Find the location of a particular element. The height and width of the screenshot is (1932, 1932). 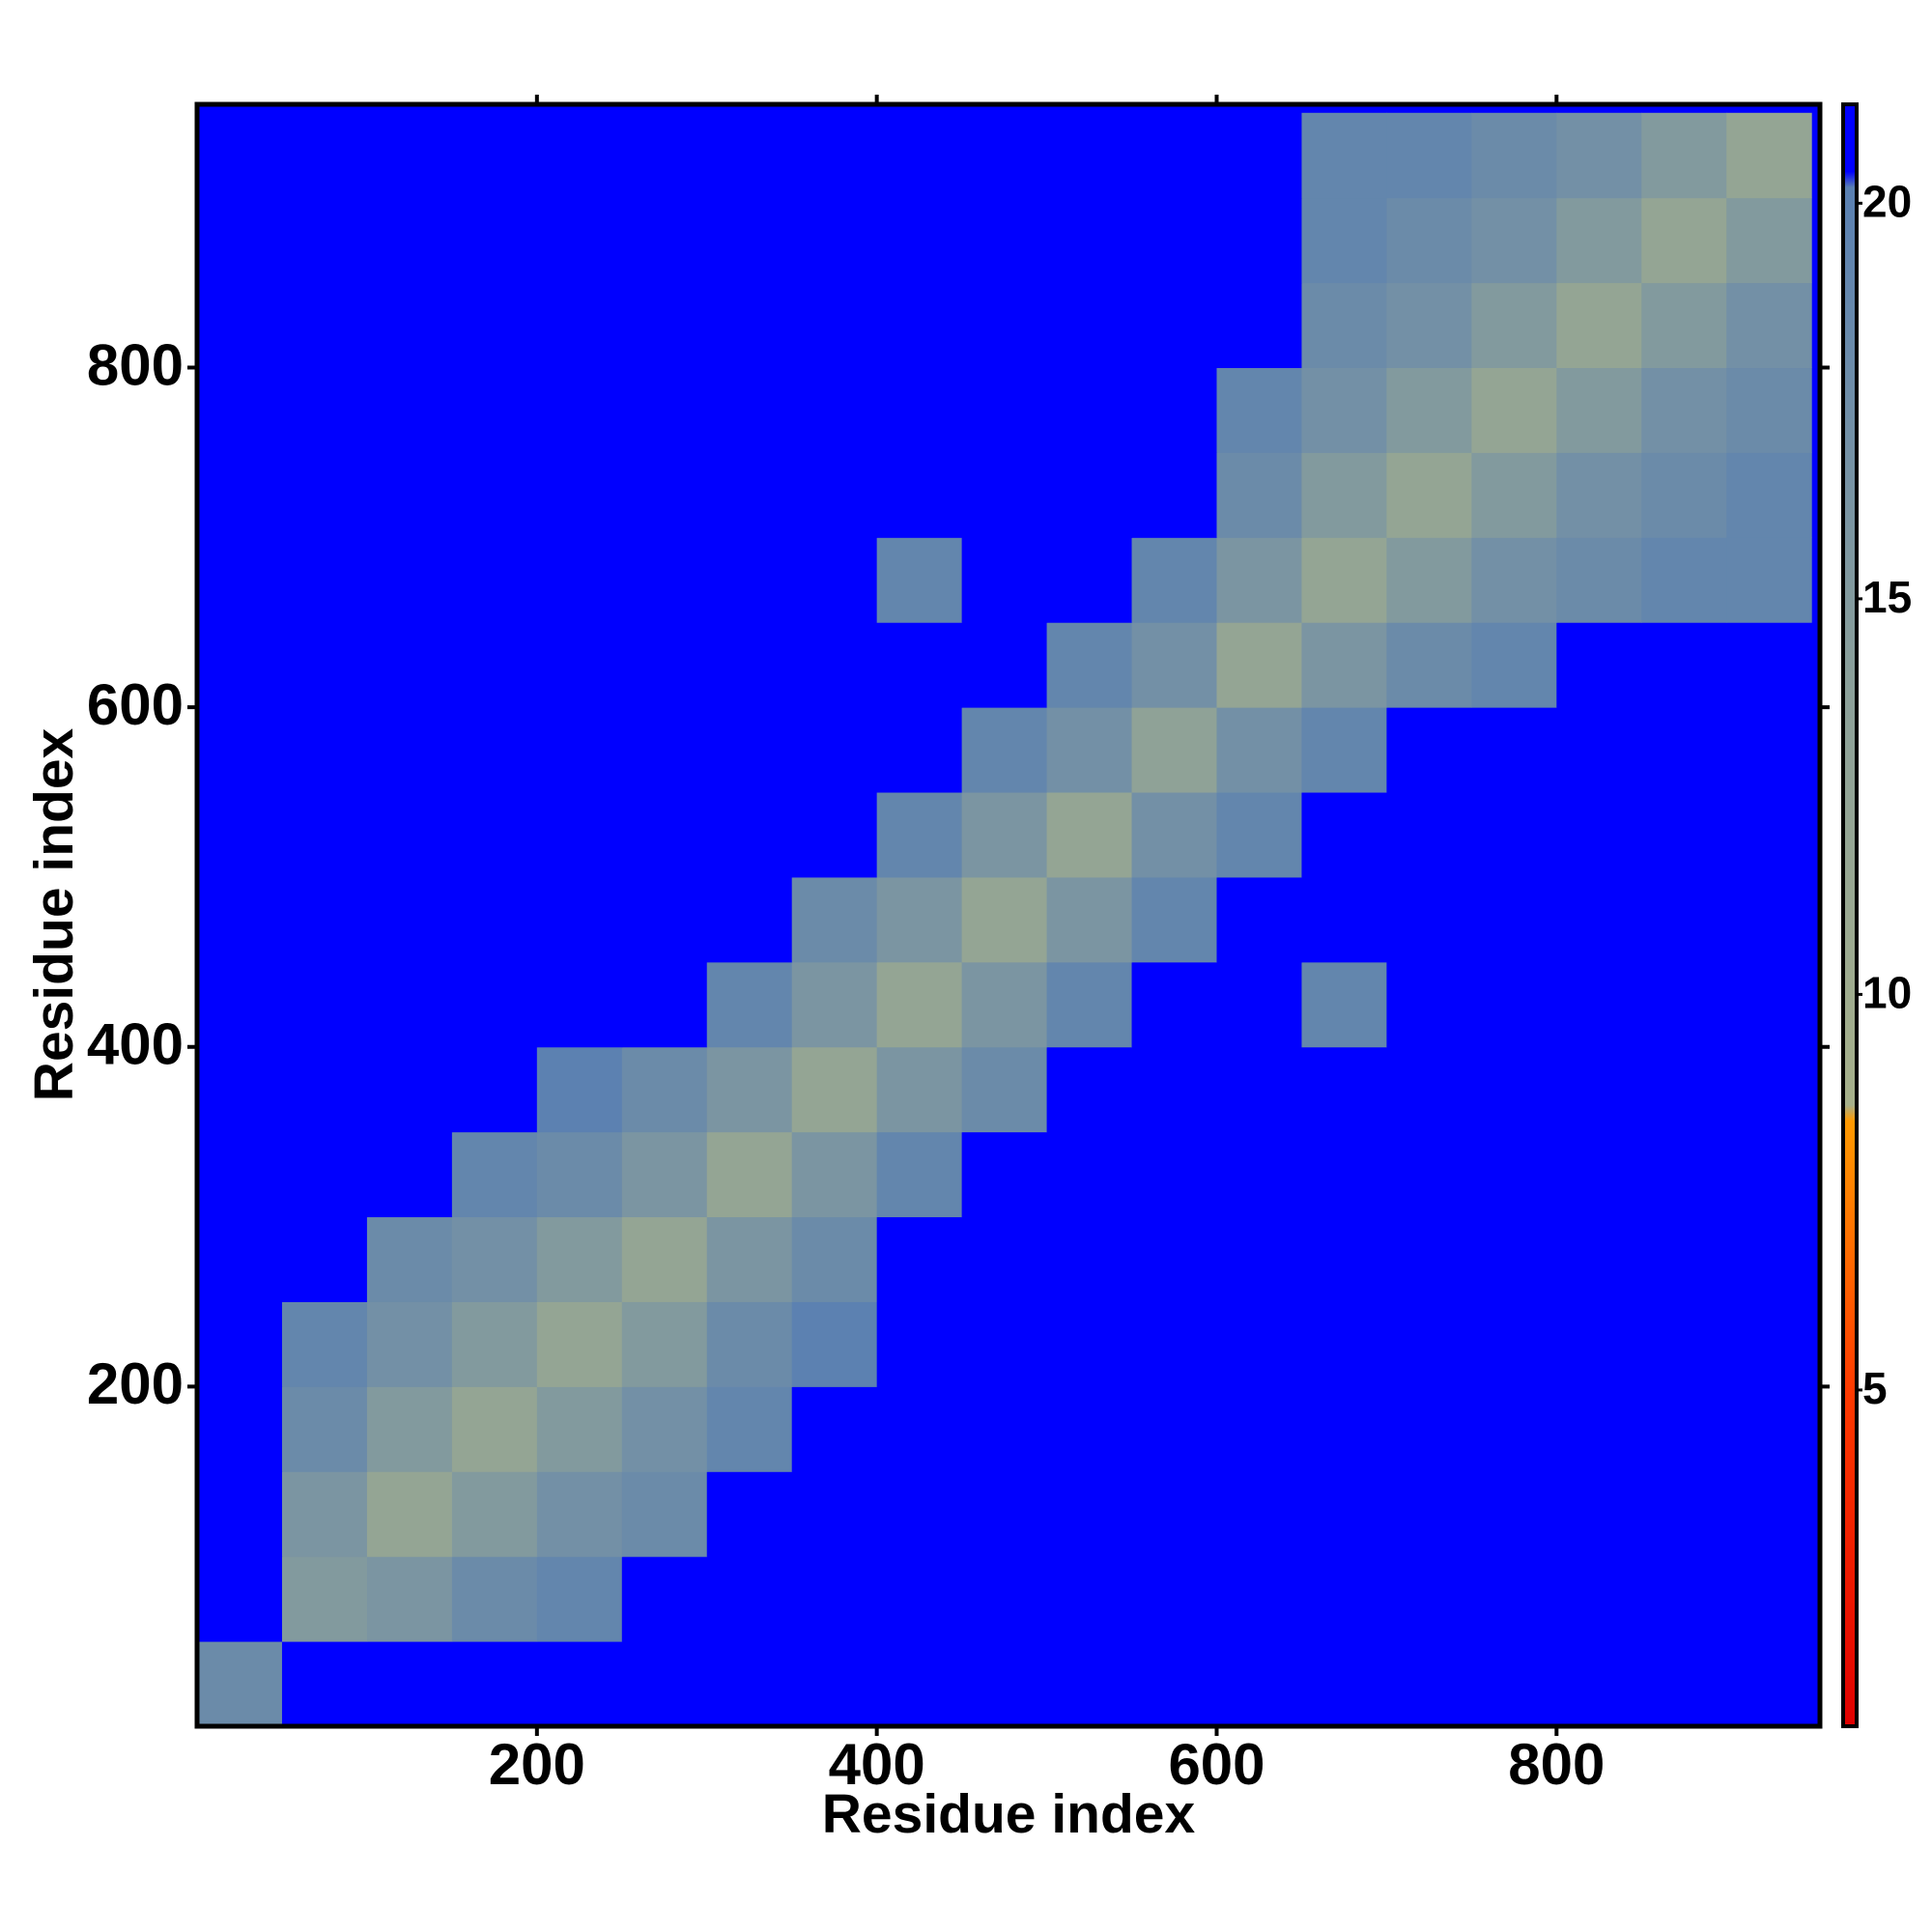

y-tick-label: 600 is located at coordinates (135, 704).